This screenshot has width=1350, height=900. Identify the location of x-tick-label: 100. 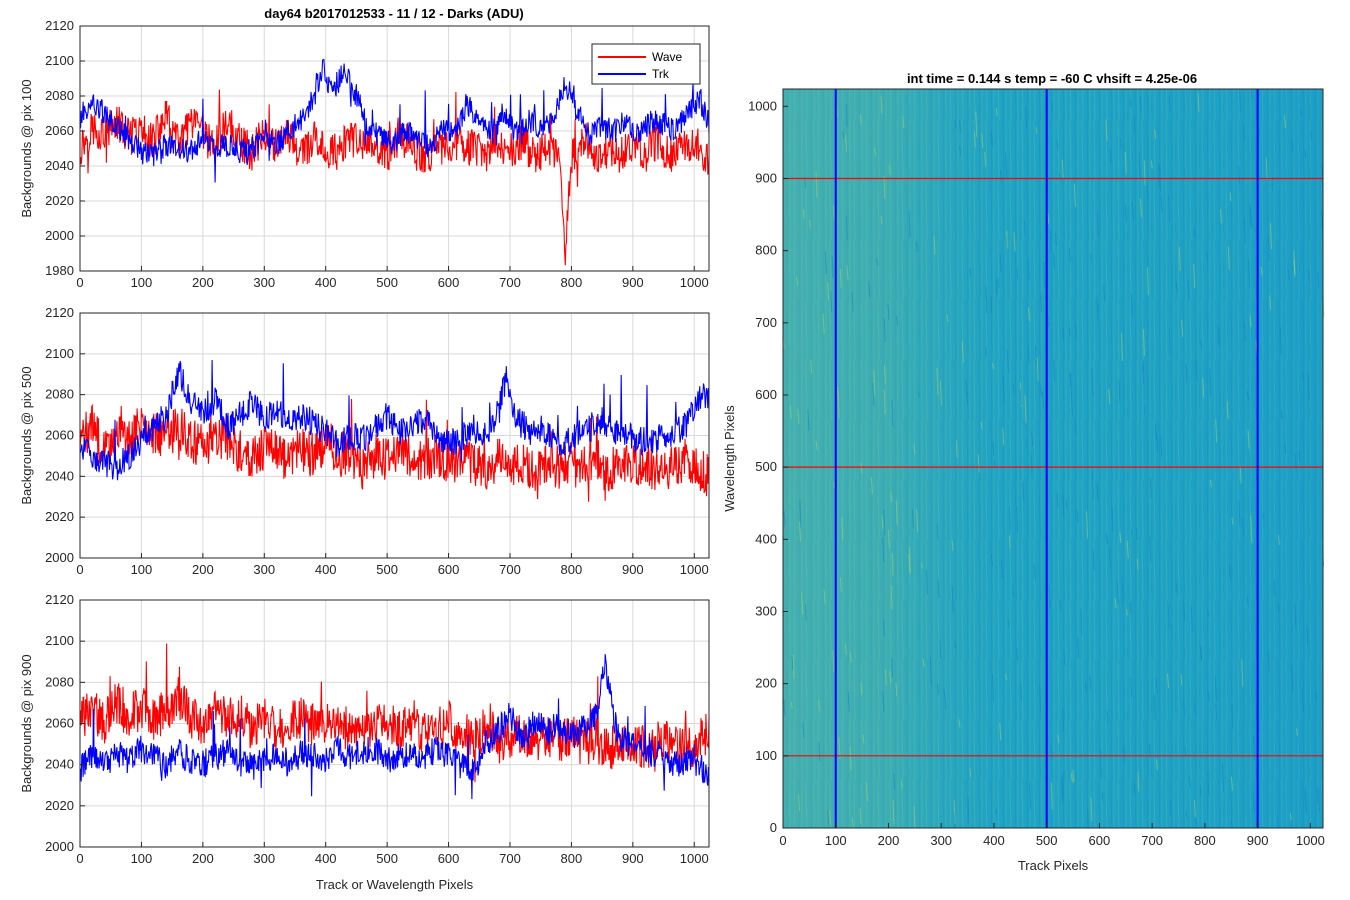
(142, 569).